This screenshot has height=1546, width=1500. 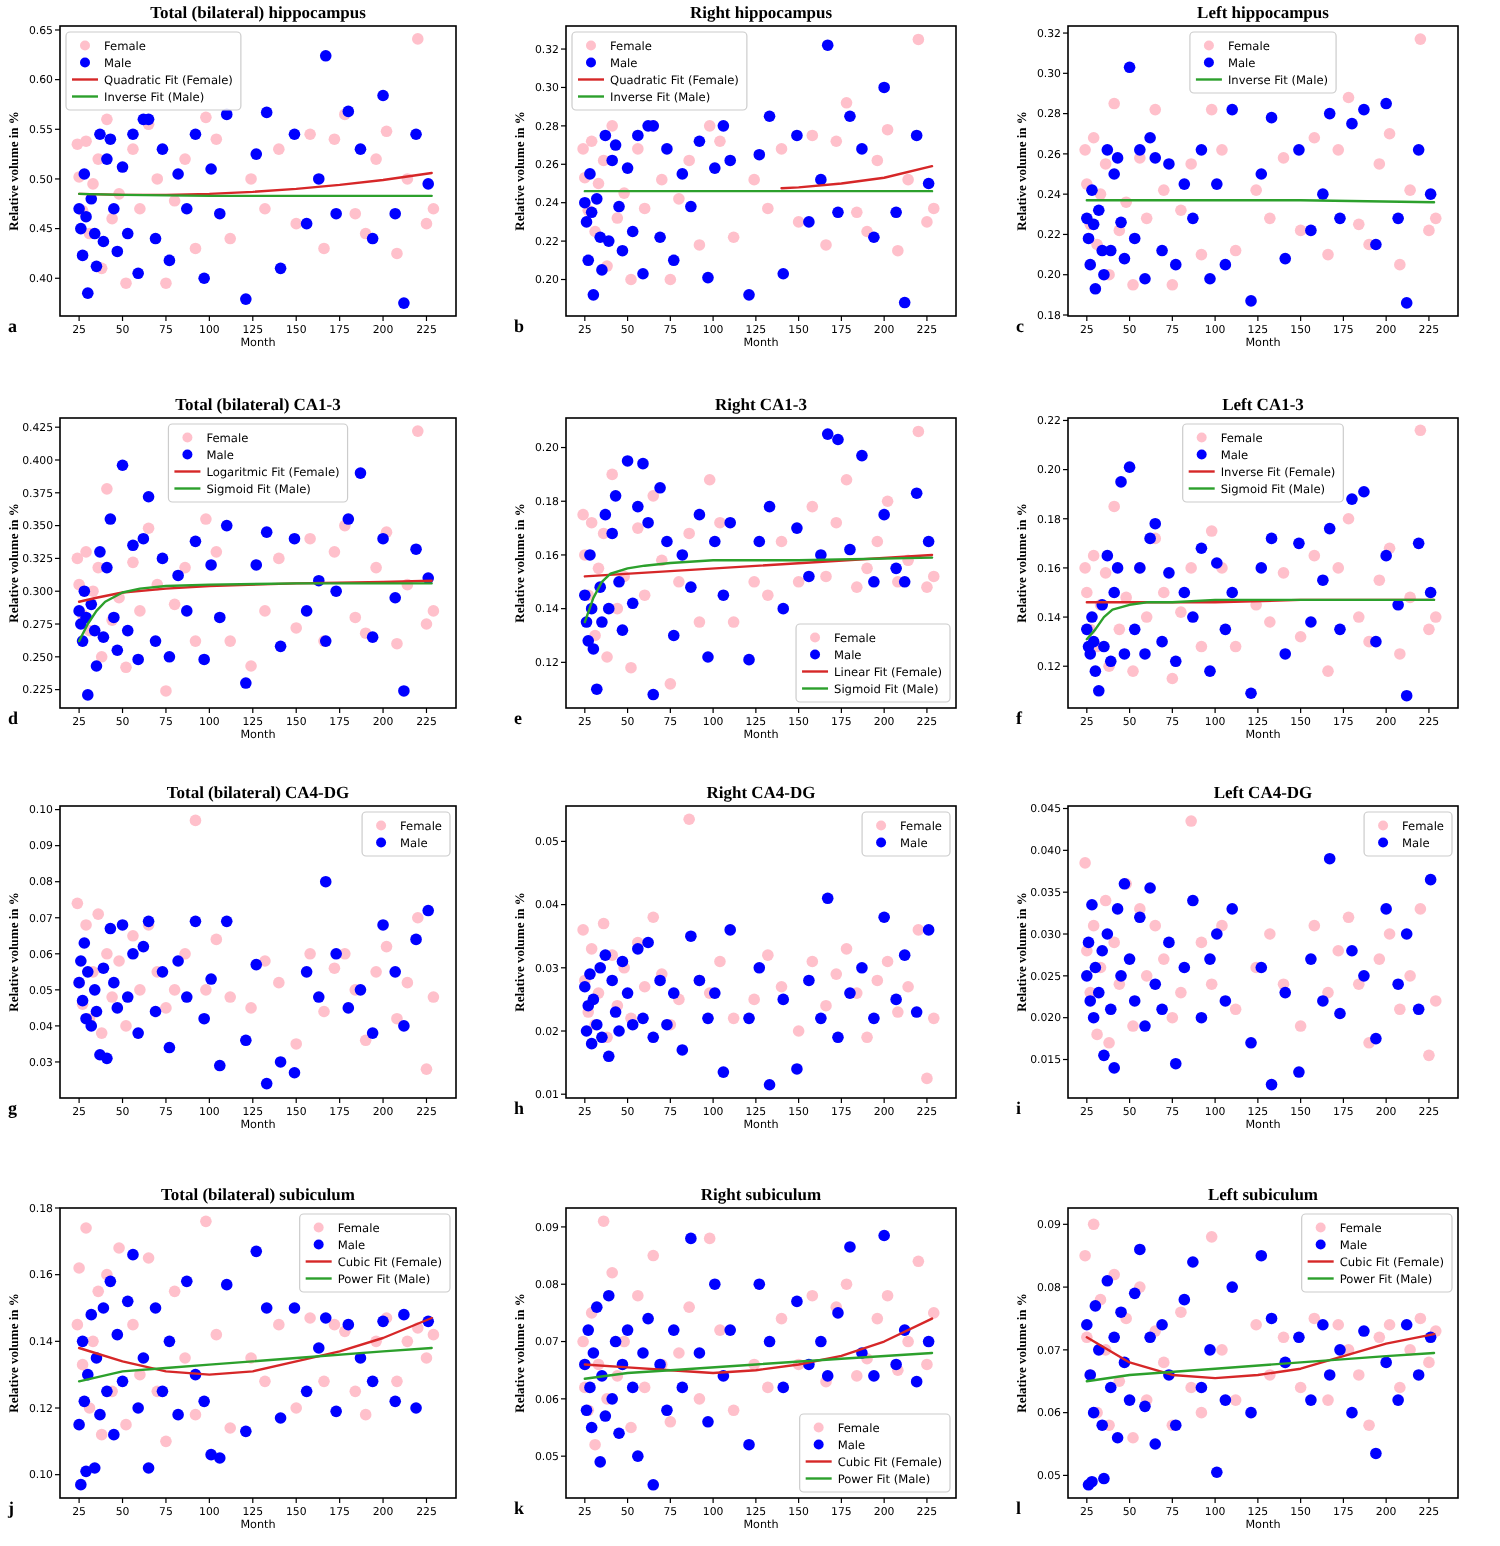 I want to click on text: k, so click(x=519, y=1508).